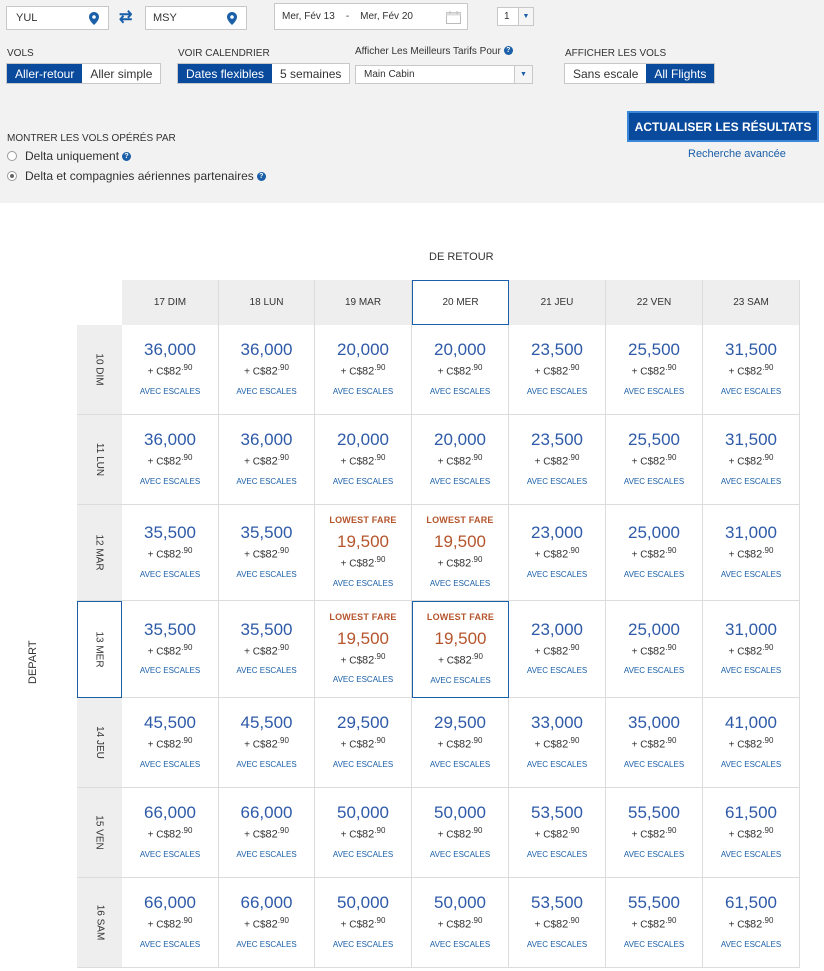 This screenshot has height=971, width=824. What do you see at coordinates (267, 302) in the screenshot?
I see `return-date-1: 18 LUN` at bounding box center [267, 302].